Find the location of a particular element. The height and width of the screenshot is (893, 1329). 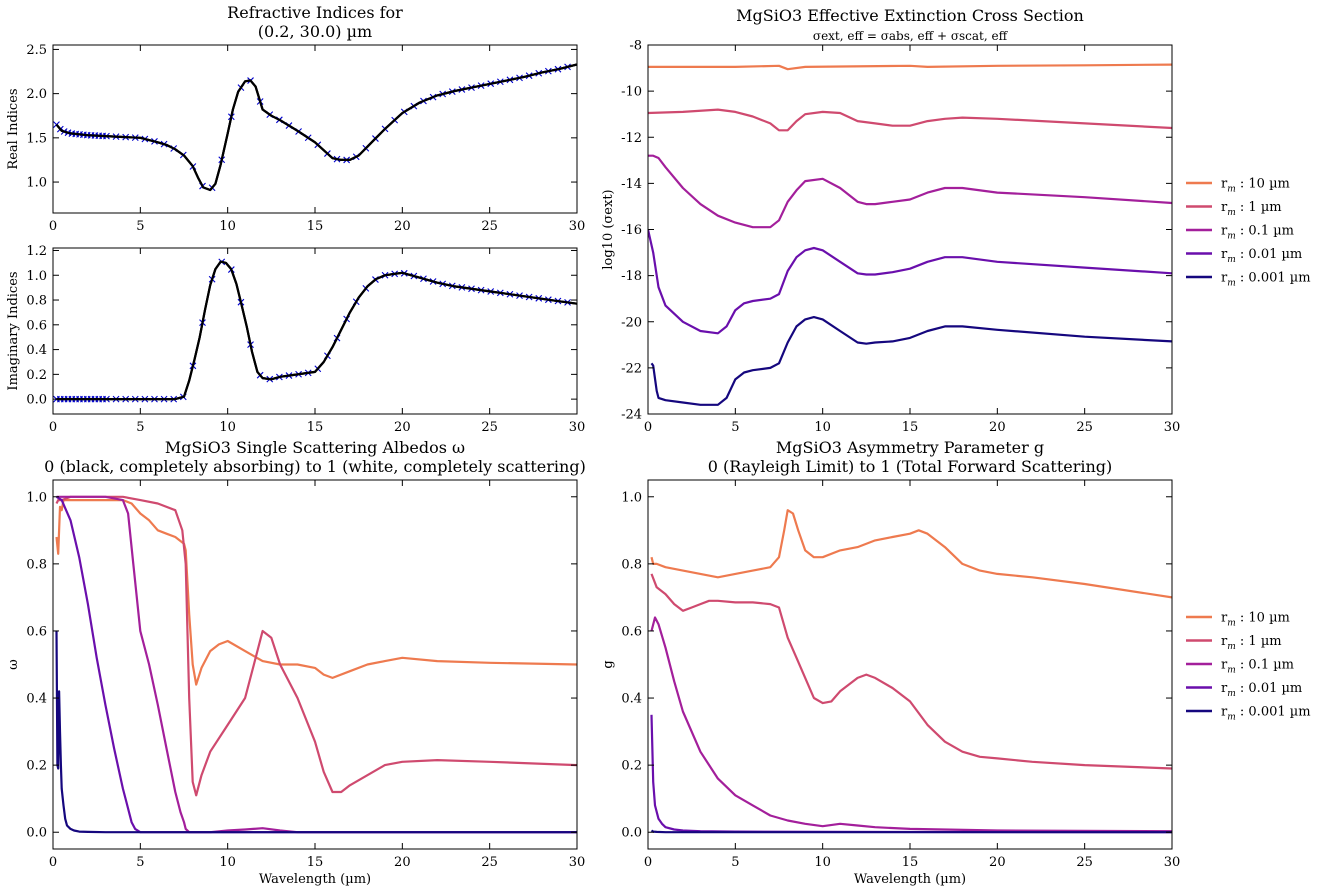

series-line-fit is located at coordinates (316, 330).